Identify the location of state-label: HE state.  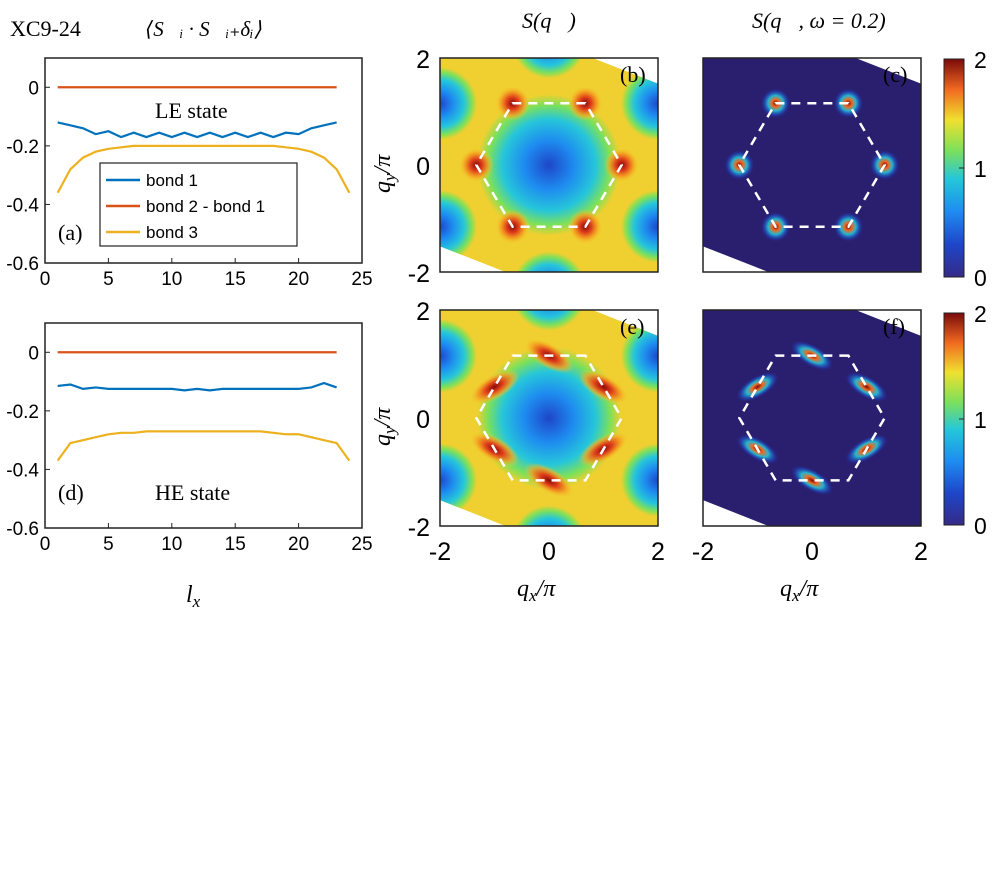
(192, 492).